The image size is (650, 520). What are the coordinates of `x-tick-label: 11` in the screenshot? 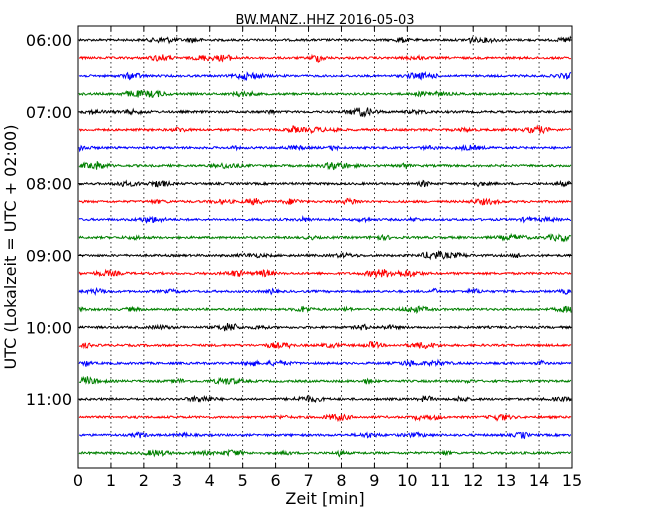 It's located at (440, 480).